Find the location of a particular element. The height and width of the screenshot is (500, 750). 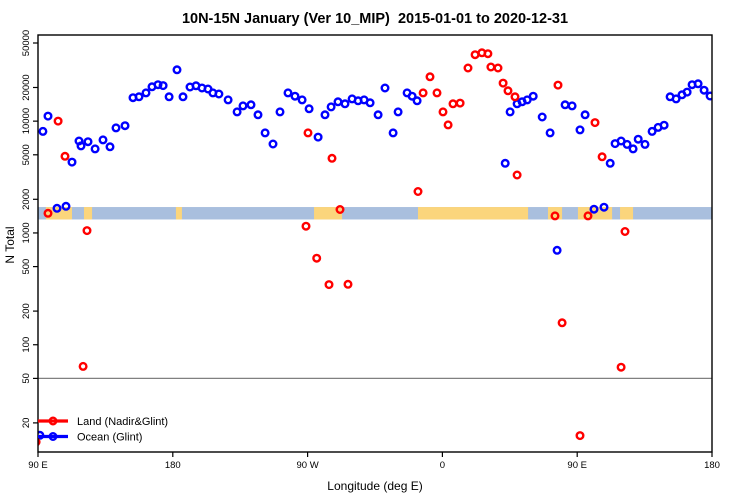

world-map-band is located at coordinates (375, 213).